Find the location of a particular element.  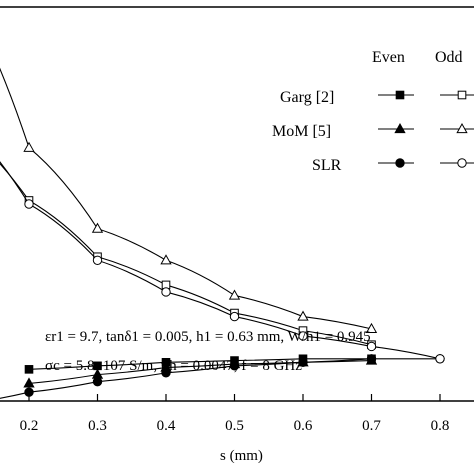

x-tick-label: 0.5 is located at coordinates (234, 426).